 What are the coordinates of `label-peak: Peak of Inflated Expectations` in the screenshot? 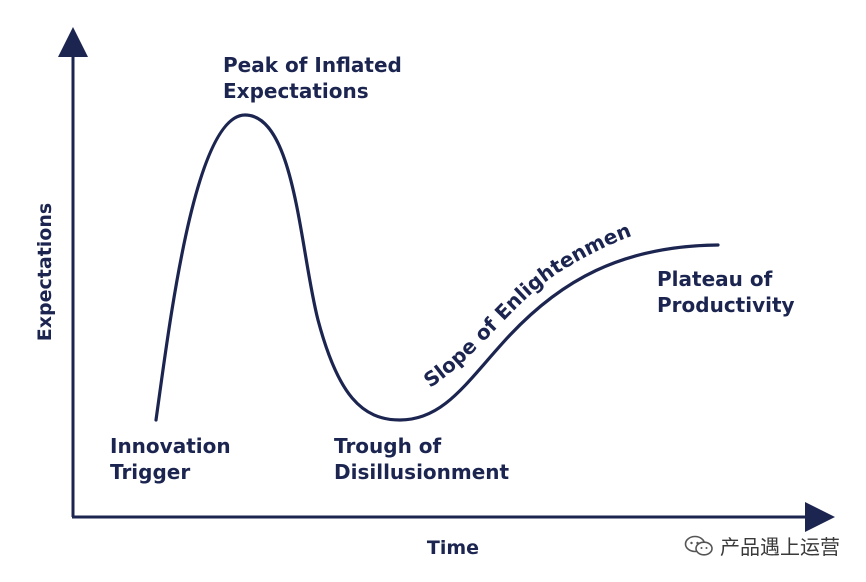 It's located at (316, 78).